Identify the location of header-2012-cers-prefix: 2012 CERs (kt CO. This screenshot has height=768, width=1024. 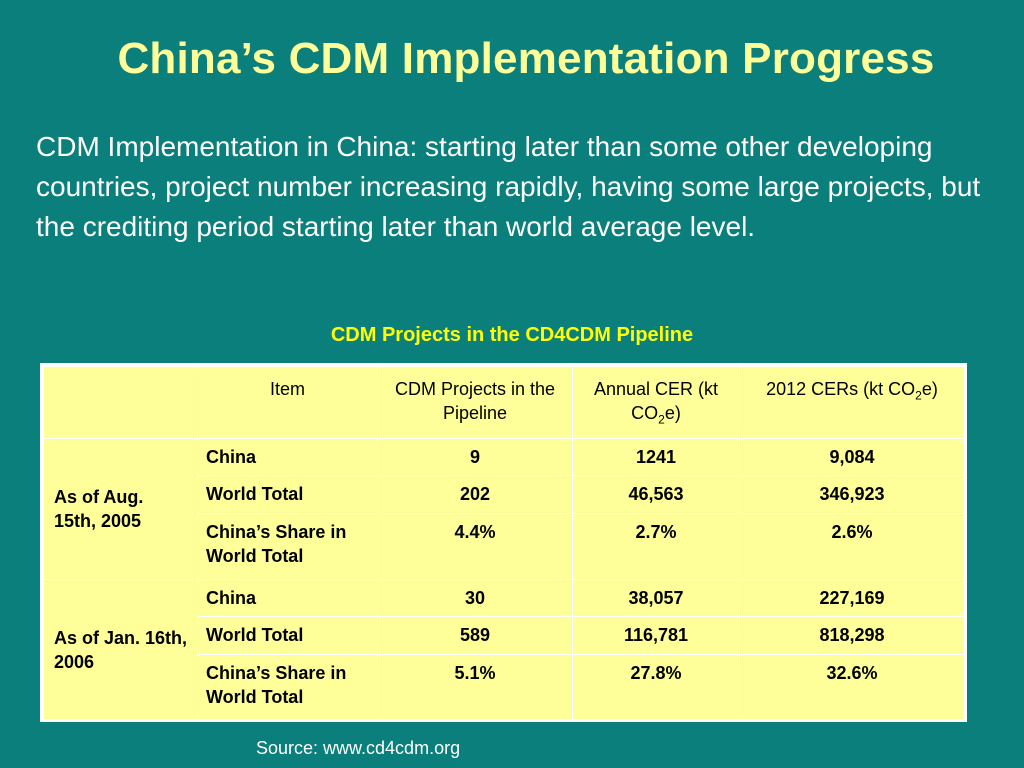
(841, 389).